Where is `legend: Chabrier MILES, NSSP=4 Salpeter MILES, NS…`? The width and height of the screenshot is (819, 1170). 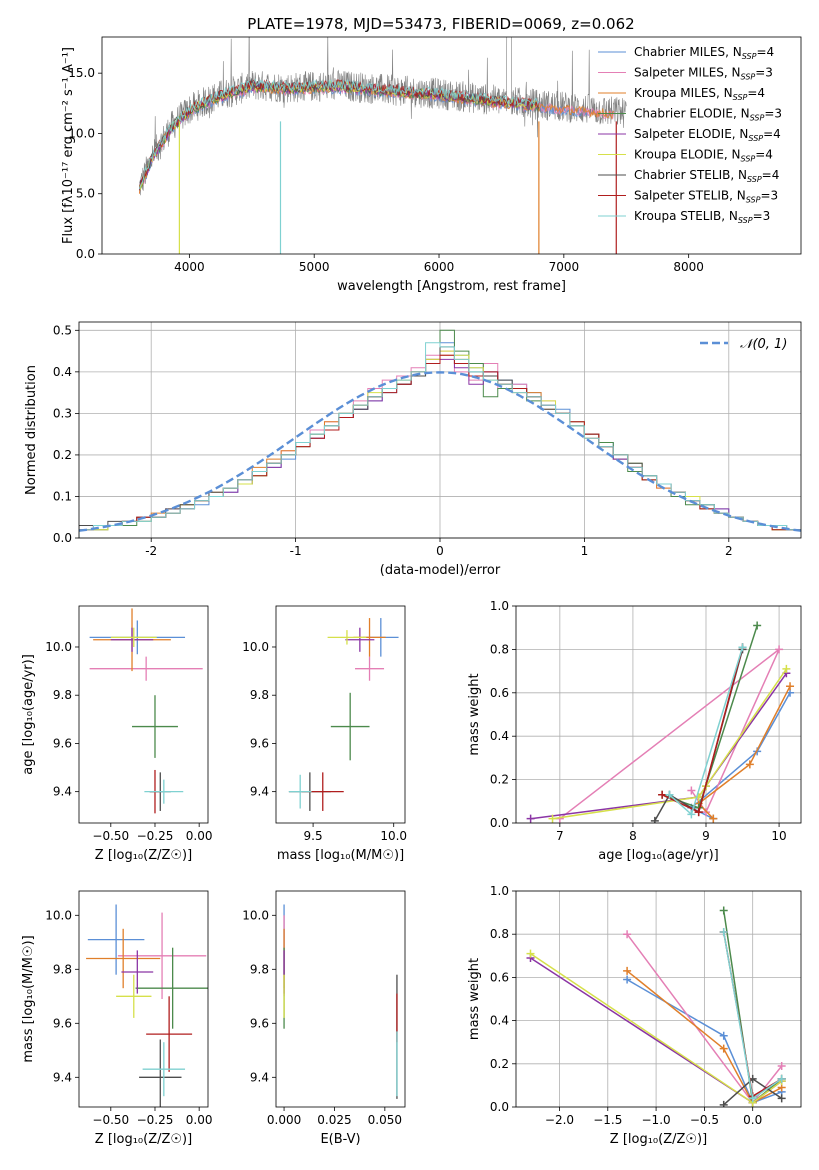
legend: Chabrier MILES, NSSP=4 Salpeter MILES, NS… is located at coordinates (690, 135).